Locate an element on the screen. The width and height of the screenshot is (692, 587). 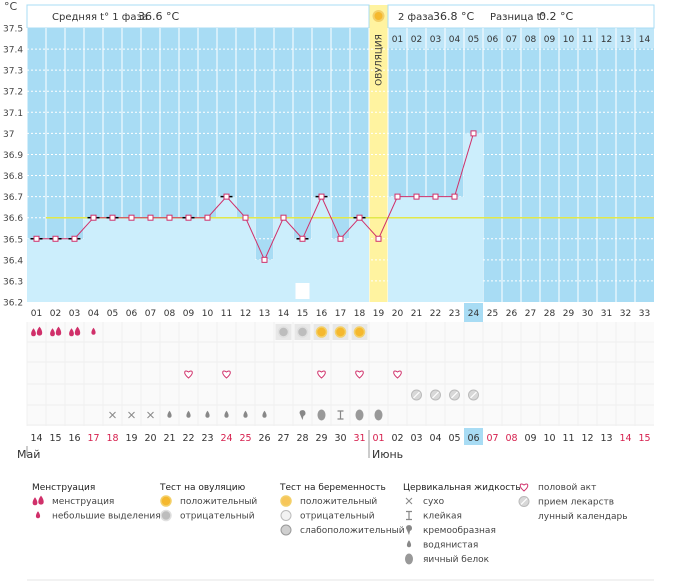
cycle-day-label: 04 is located at coordinates (94, 314).